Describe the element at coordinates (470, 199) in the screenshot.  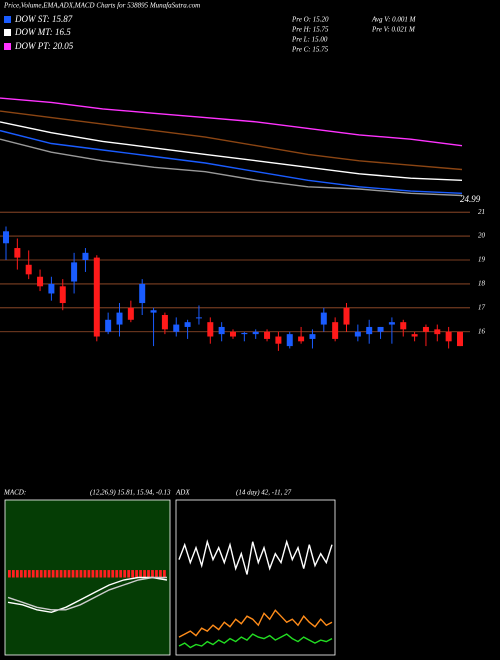
I see `y-tick-label: 24.99` at that location.